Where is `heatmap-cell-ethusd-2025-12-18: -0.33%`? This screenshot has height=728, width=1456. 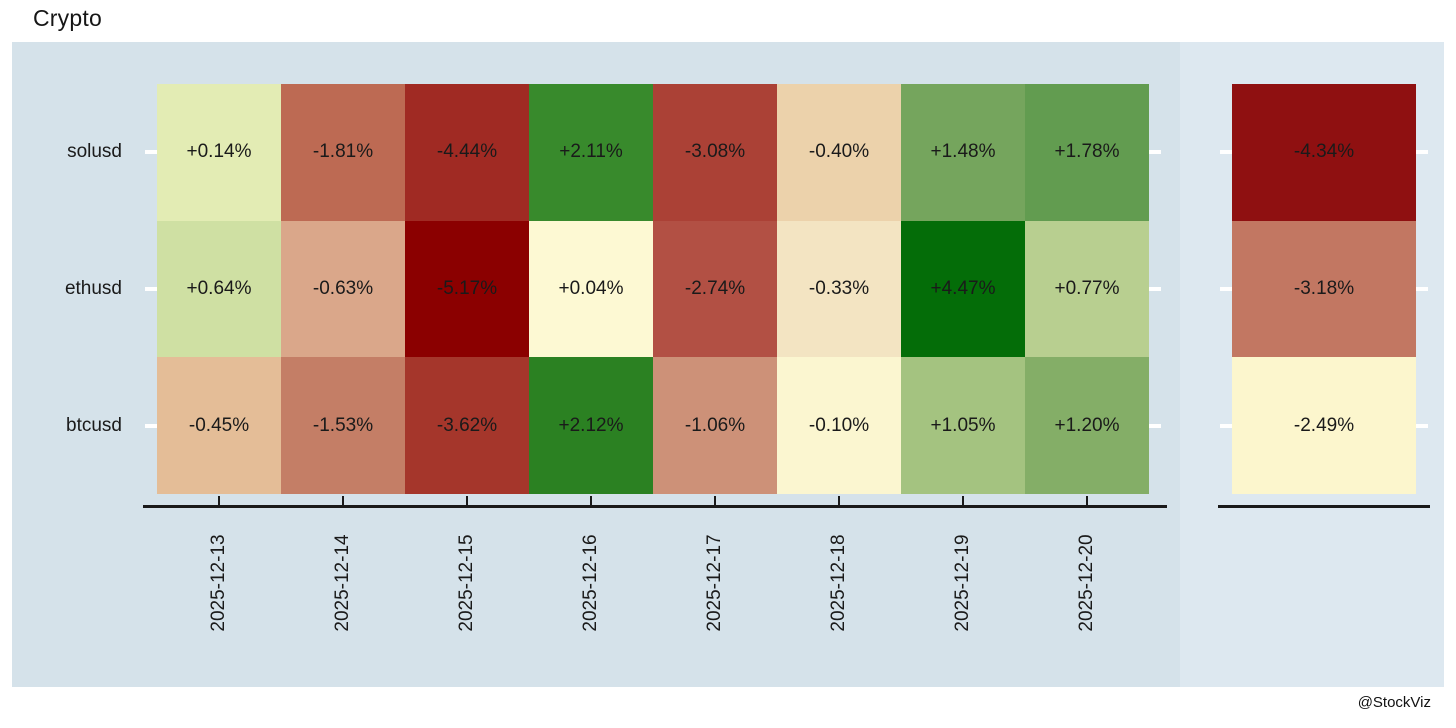
heatmap-cell-ethusd-2025-12-18: -0.33% is located at coordinates (839, 289).